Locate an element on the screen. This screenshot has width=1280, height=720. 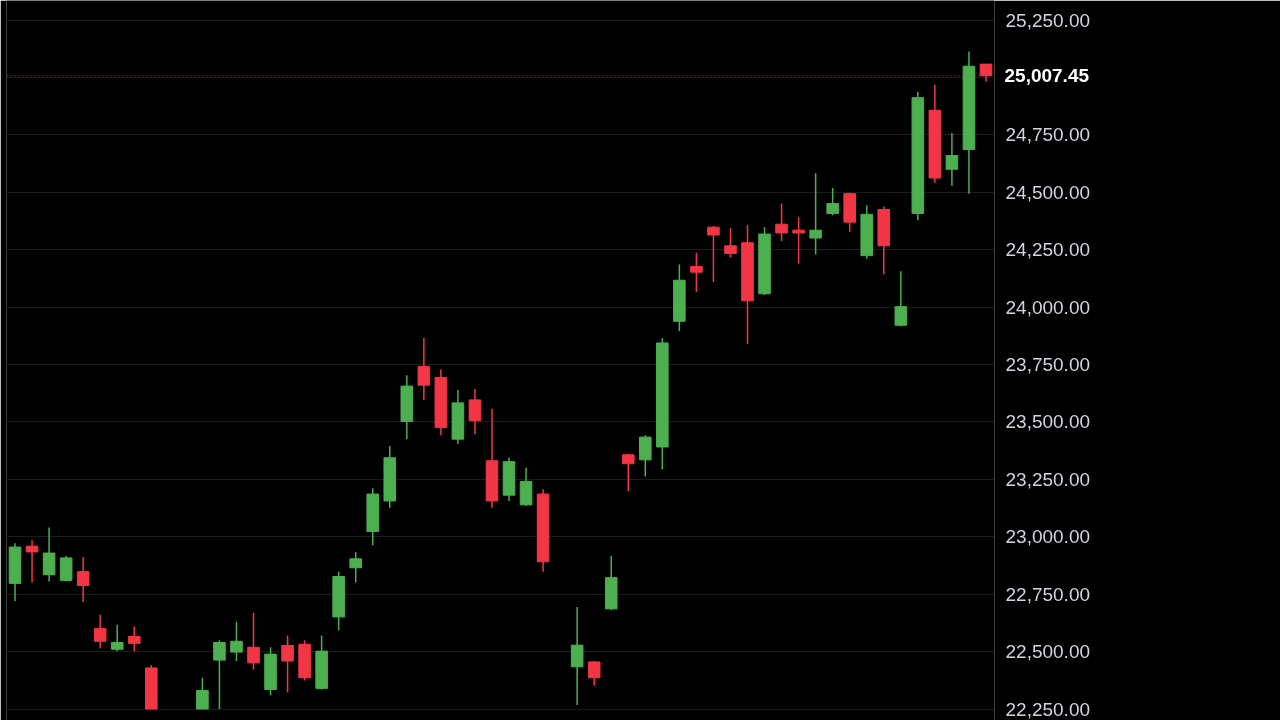
y-tick-label: 23,250.00 is located at coordinates (1048, 479).